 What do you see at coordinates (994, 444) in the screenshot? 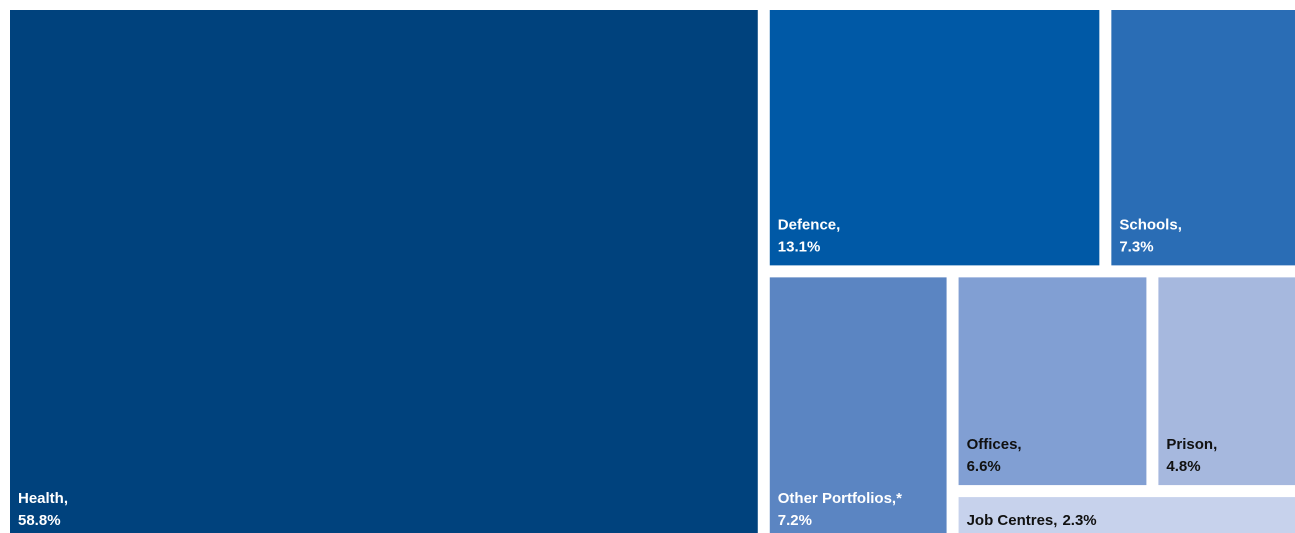
I see `cell-label: Offices,` at bounding box center [994, 444].